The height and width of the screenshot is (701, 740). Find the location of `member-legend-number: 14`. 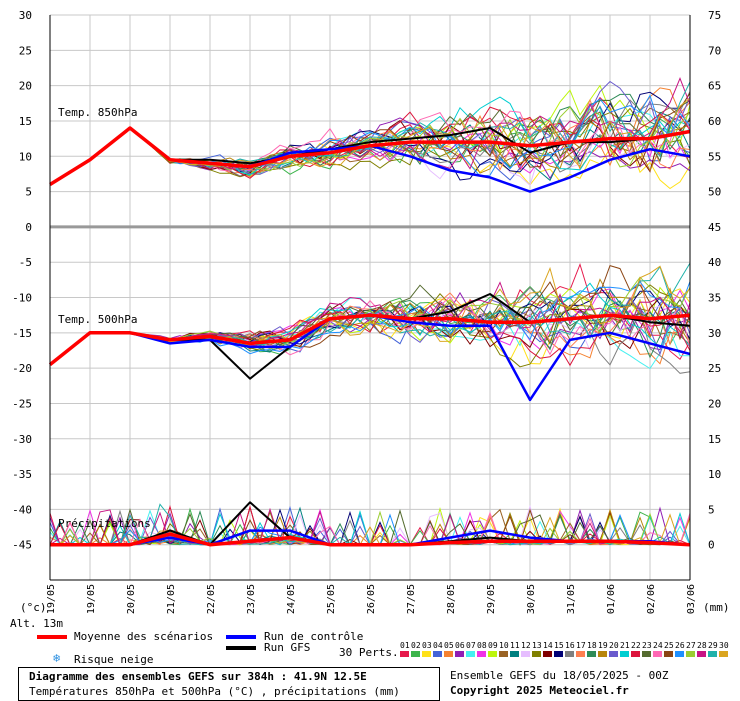

member-legend-number: 14 is located at coordinates (548, 645).